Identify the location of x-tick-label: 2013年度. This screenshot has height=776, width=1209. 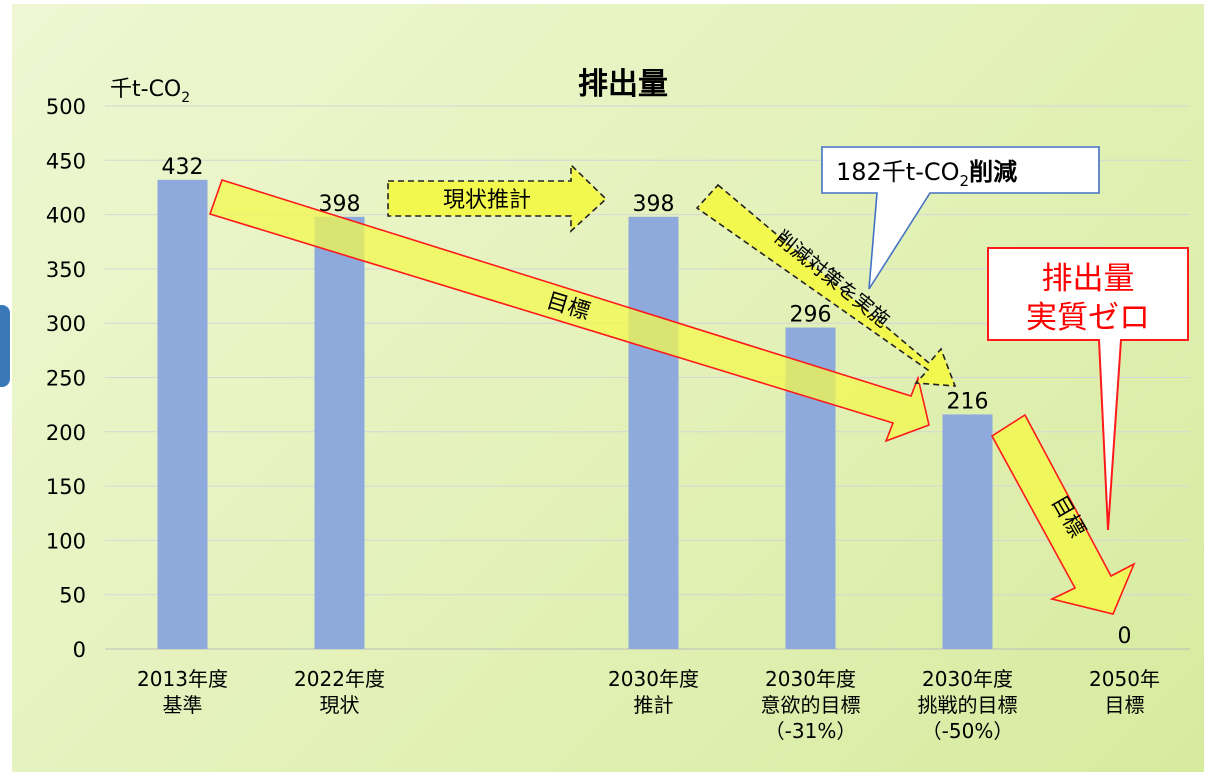
(182, 679).